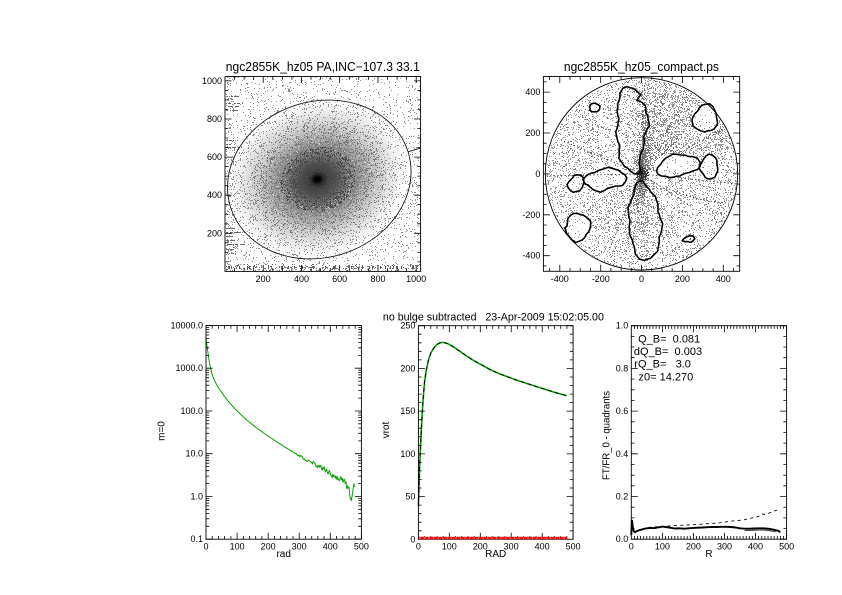 This screenshot has width=842, height=595. Describe the element at coordinates (386, 429) in the screenshot. I see `svg-text: vrot` at that location.